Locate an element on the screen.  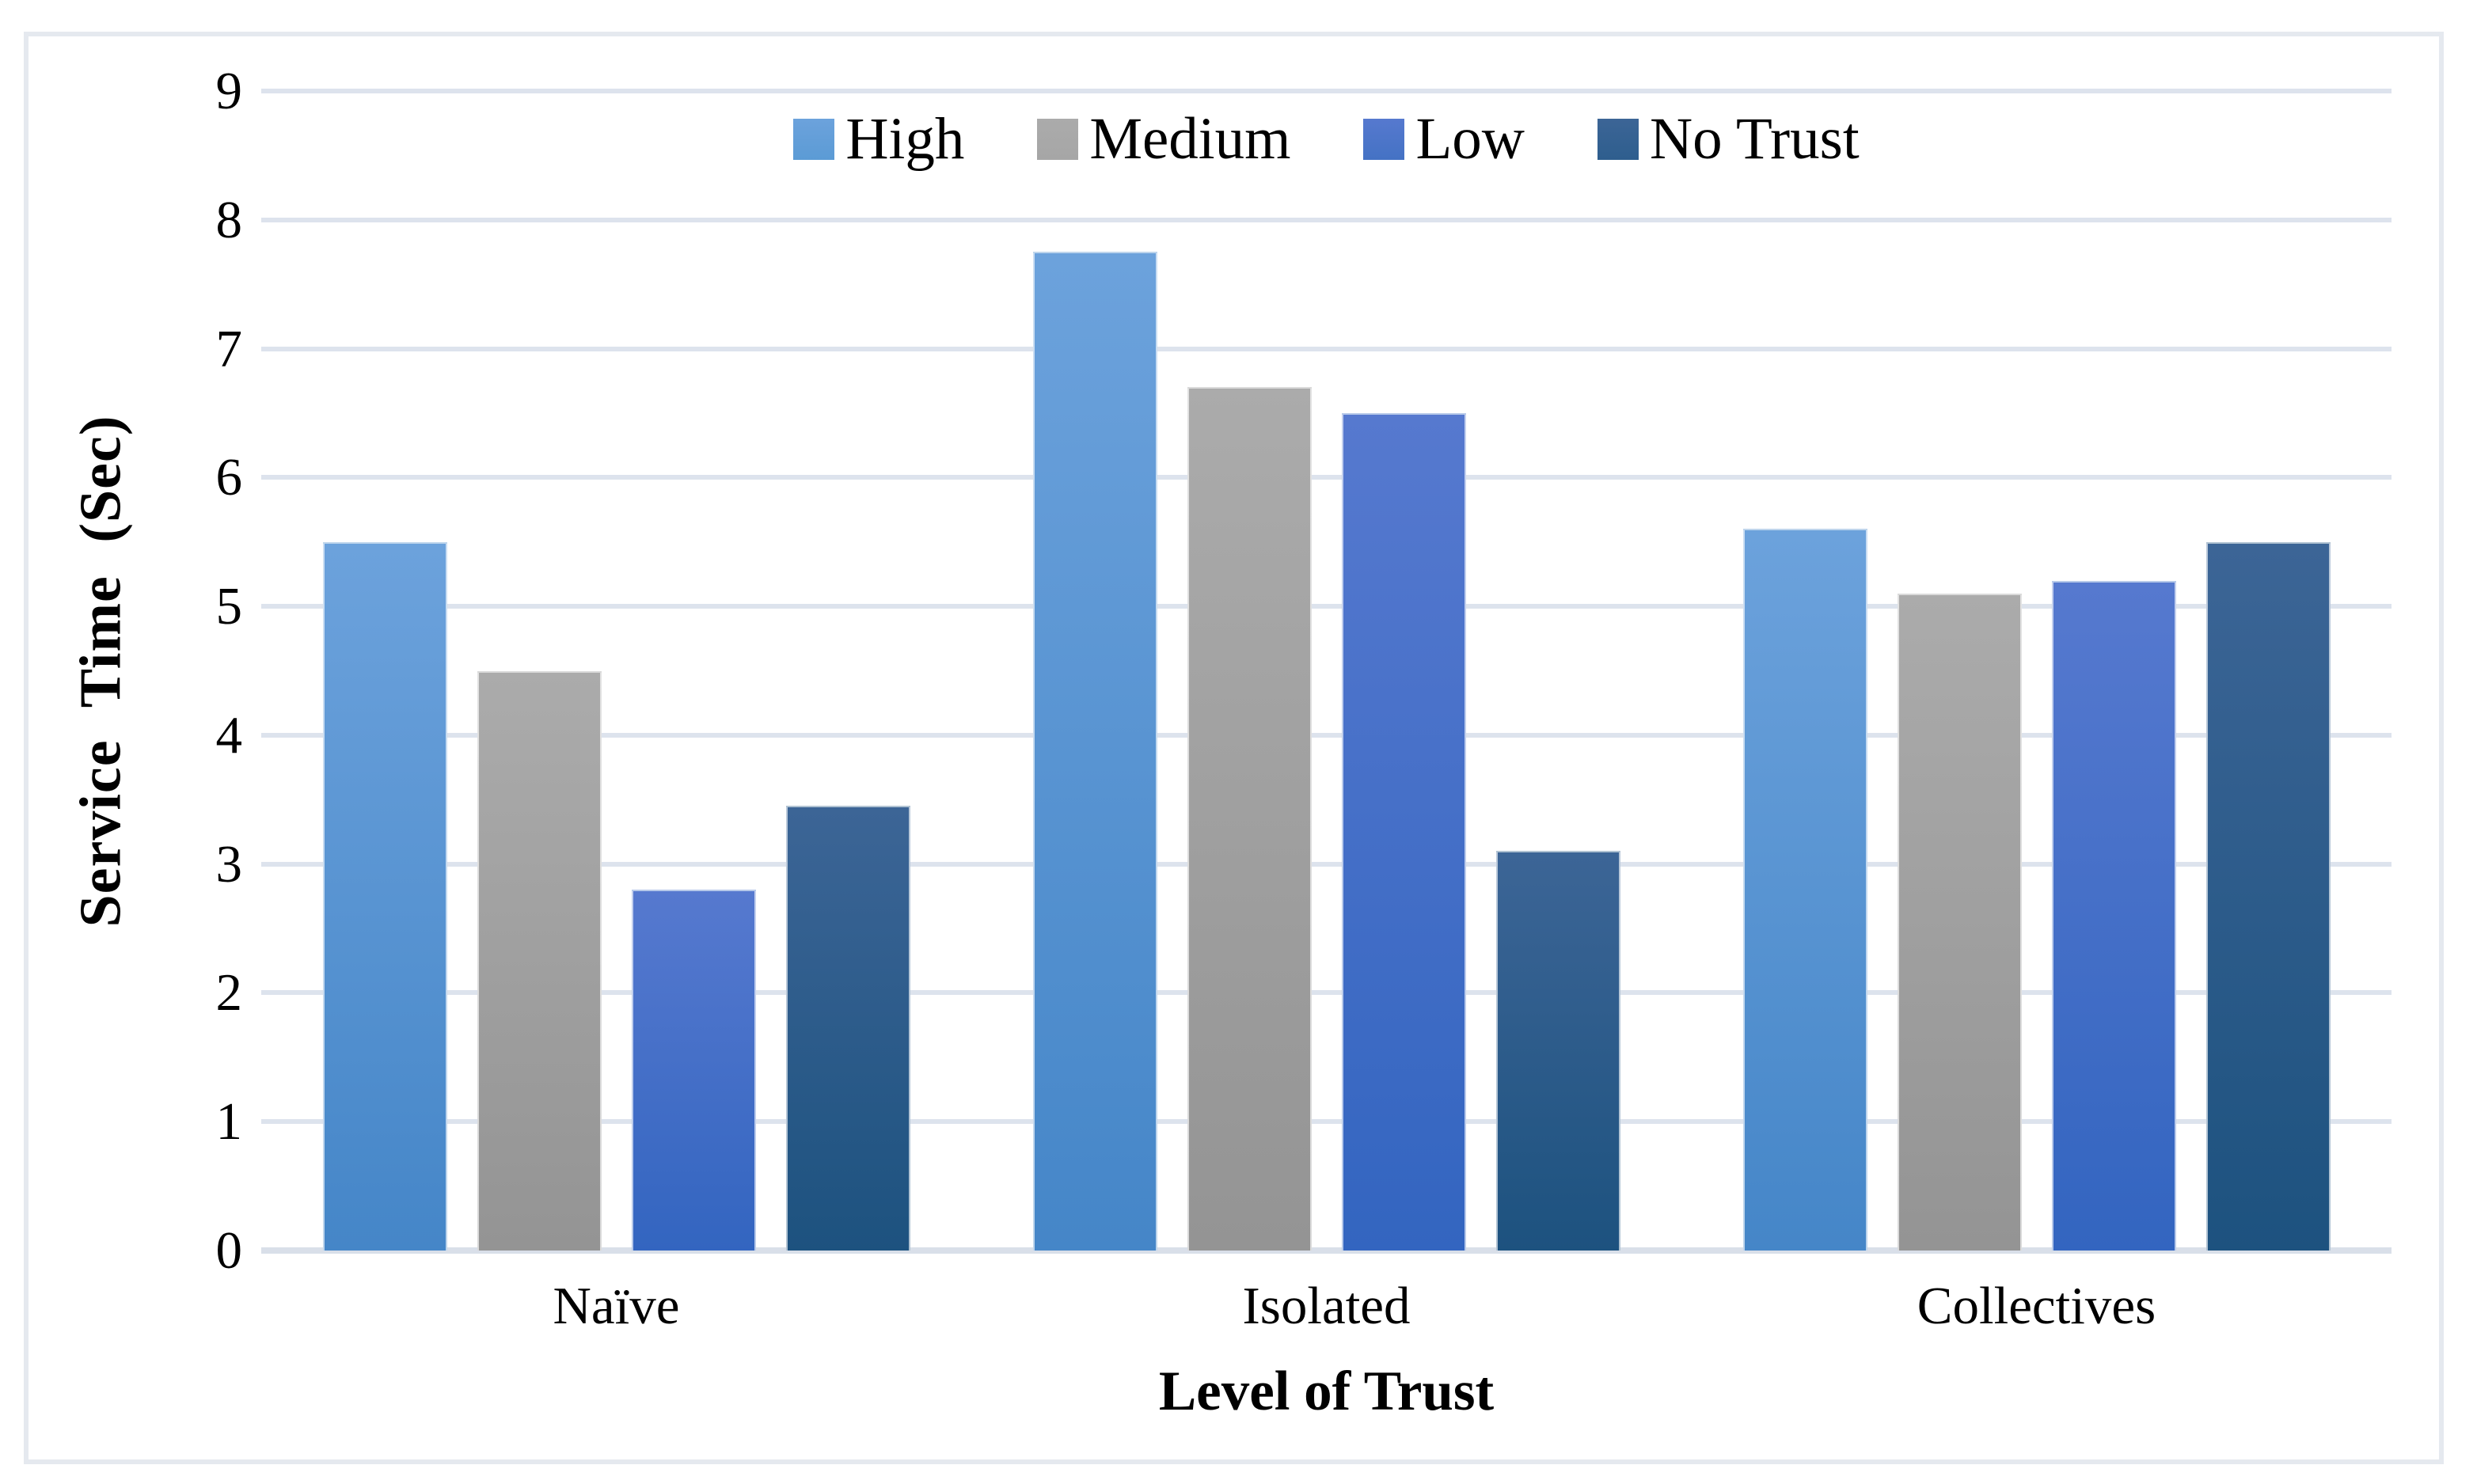
legend-item-low: Low is located at coordinates (1444, 139).